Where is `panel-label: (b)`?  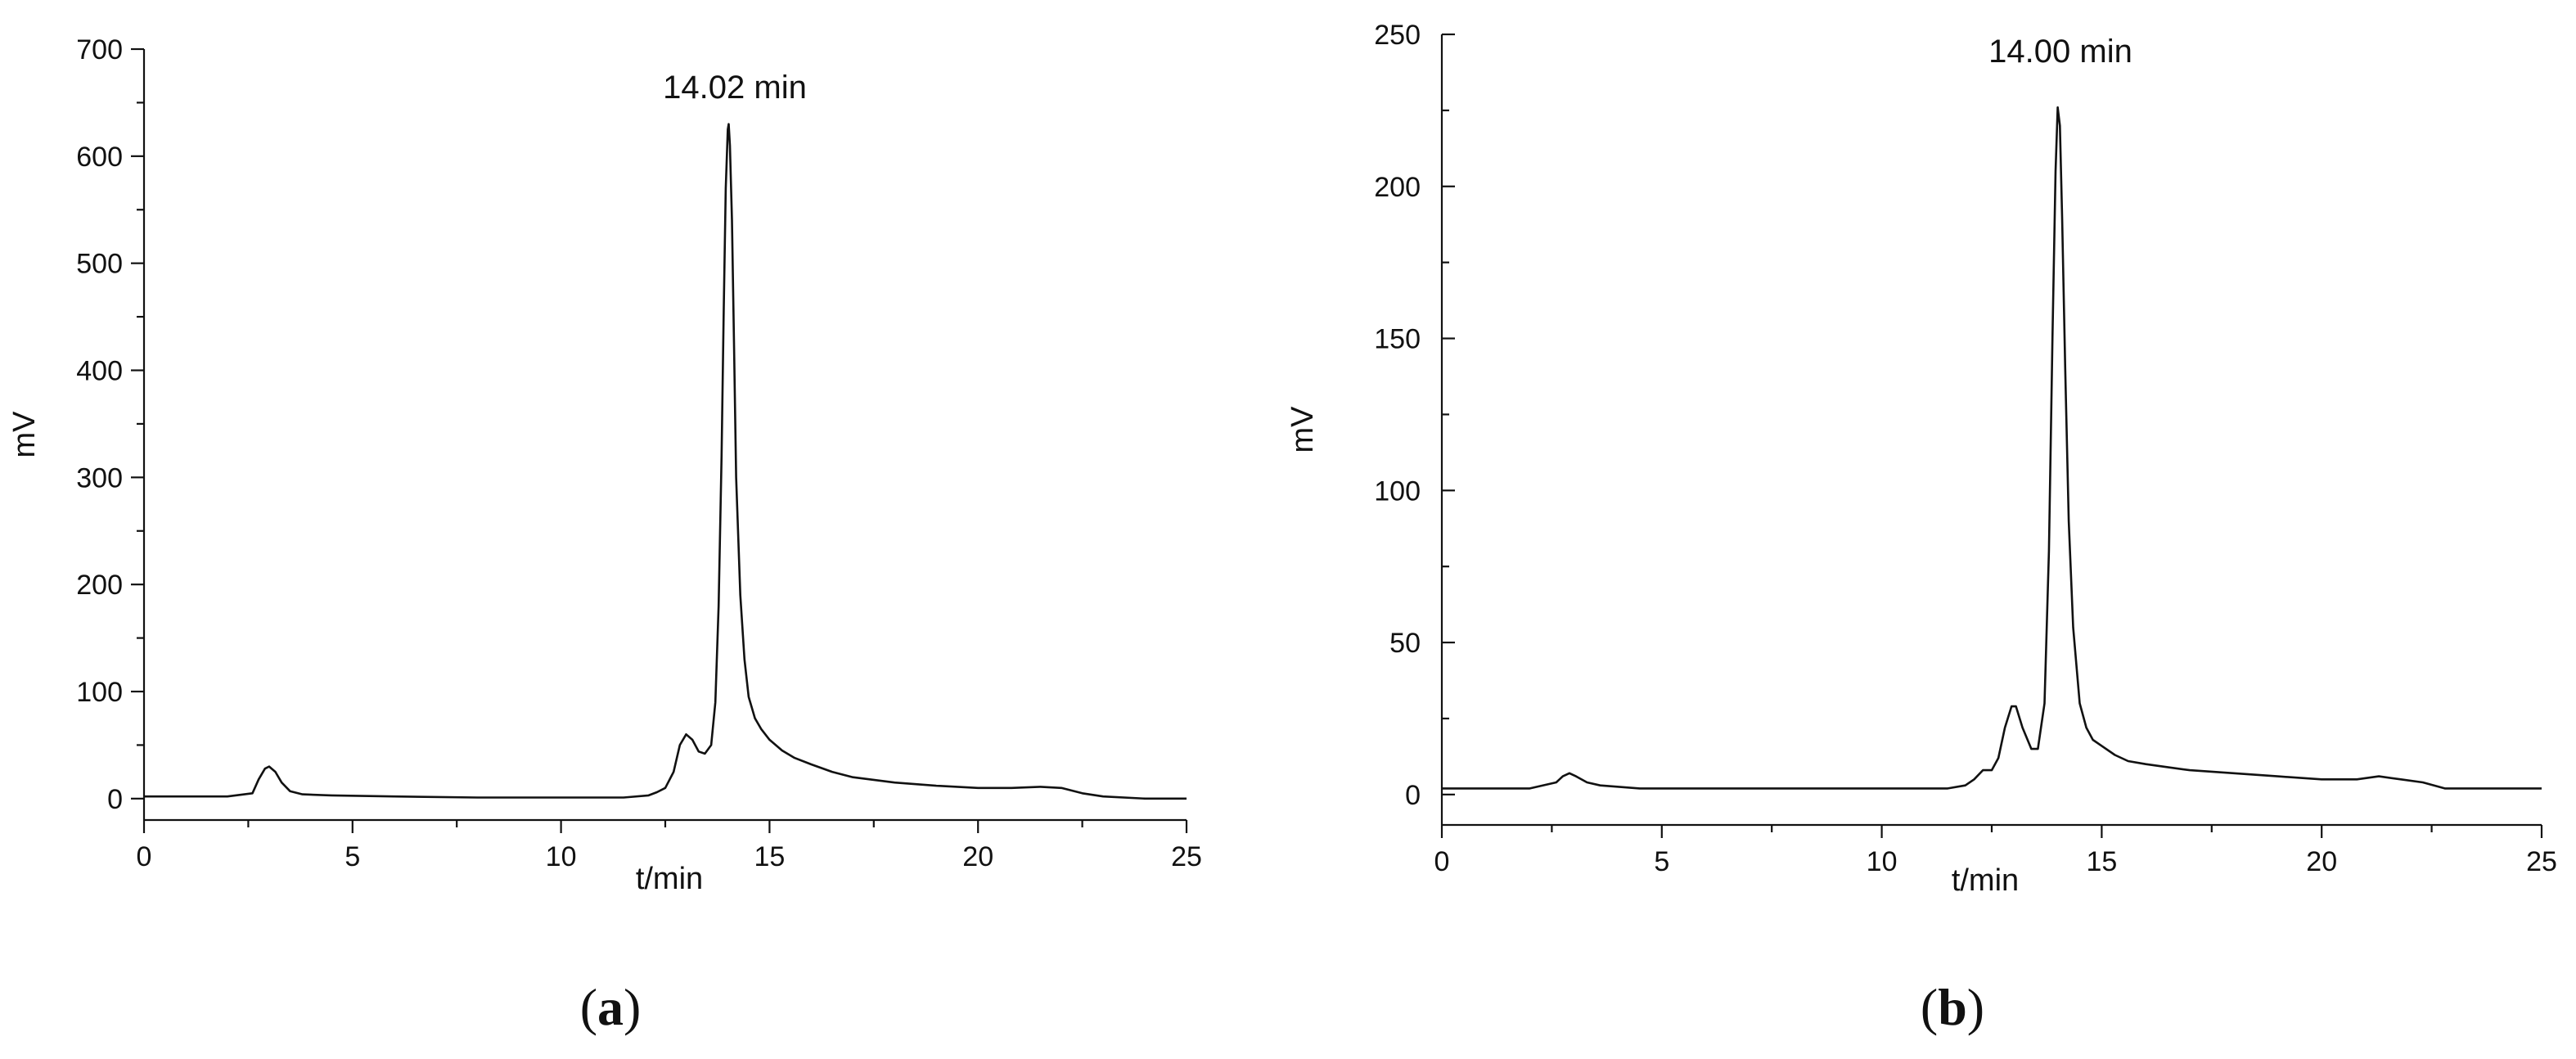 panel-label: (b) is located at coordinates (1952, 1007).